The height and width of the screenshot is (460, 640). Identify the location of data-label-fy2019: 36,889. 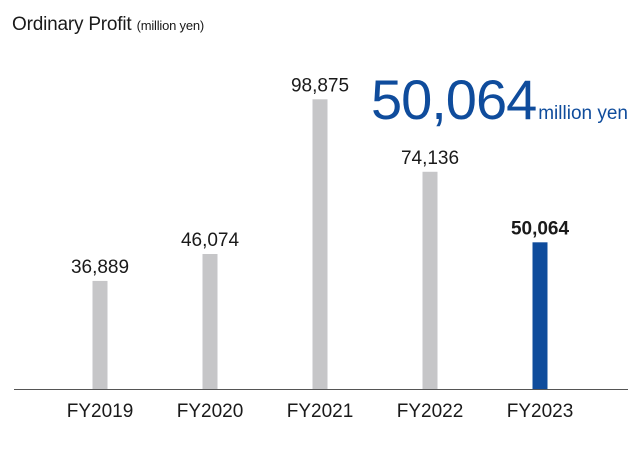
(100, 267).